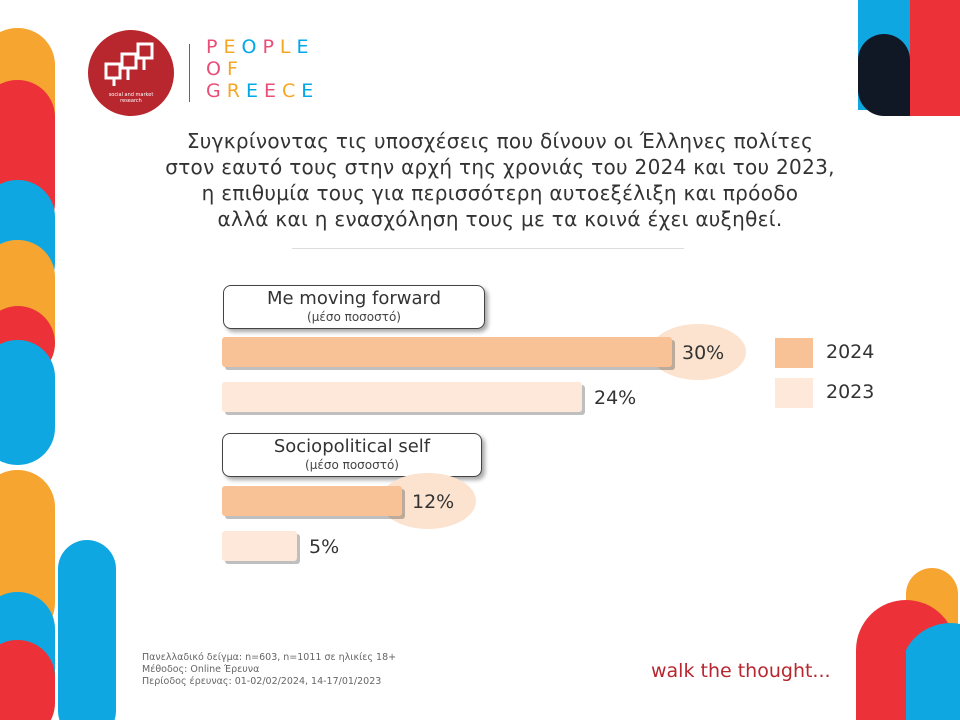 The height and width of the screenshot is (720, 960). Describe the element at coordinates (615, 398) in the screenshot. I see `data-label: 24%` at that location.